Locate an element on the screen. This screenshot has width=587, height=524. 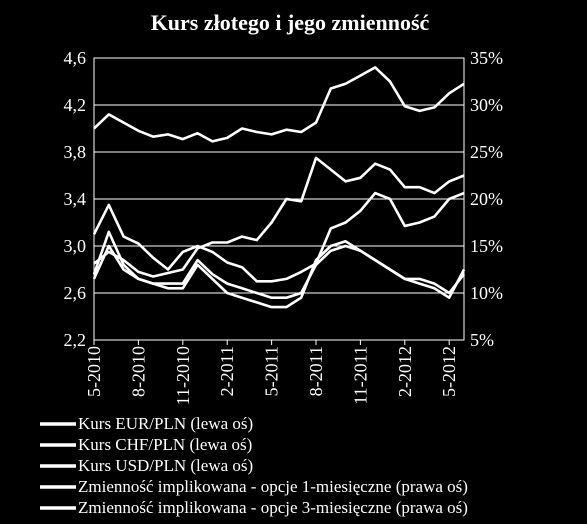
x-tick-label: 5-2010 is located at coordinates (94, 371).